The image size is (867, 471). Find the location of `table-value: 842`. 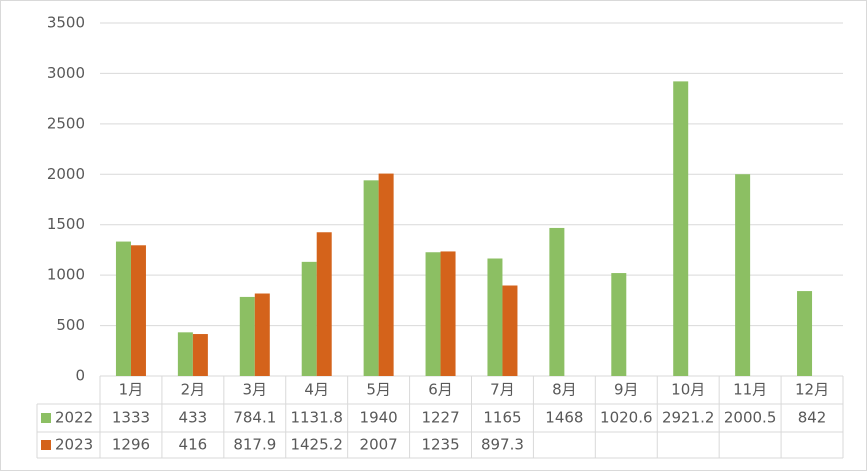

table-value: 842 is located at coordinates (812, 418).